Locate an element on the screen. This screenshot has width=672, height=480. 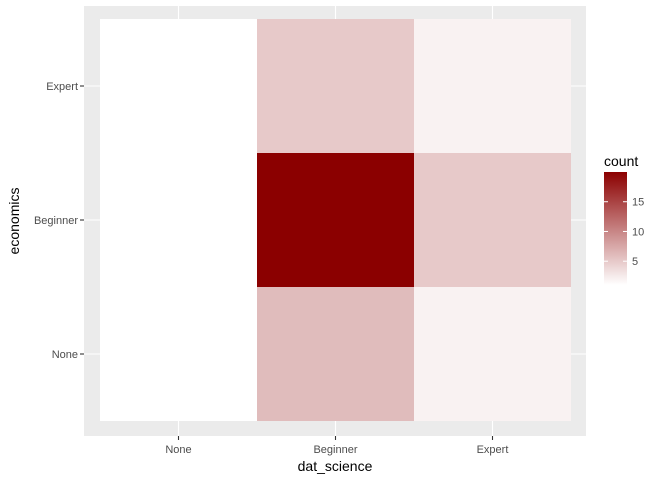
x-axis: None Beginner Expert is located at coordinates (336, 446).